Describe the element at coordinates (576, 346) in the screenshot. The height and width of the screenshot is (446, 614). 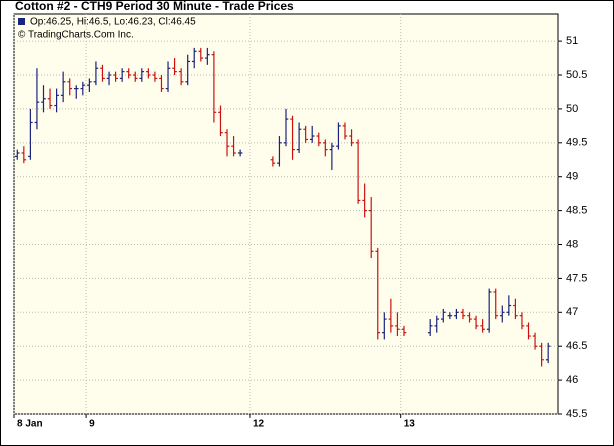
I see `y-tick-label: 46.5` at that location.